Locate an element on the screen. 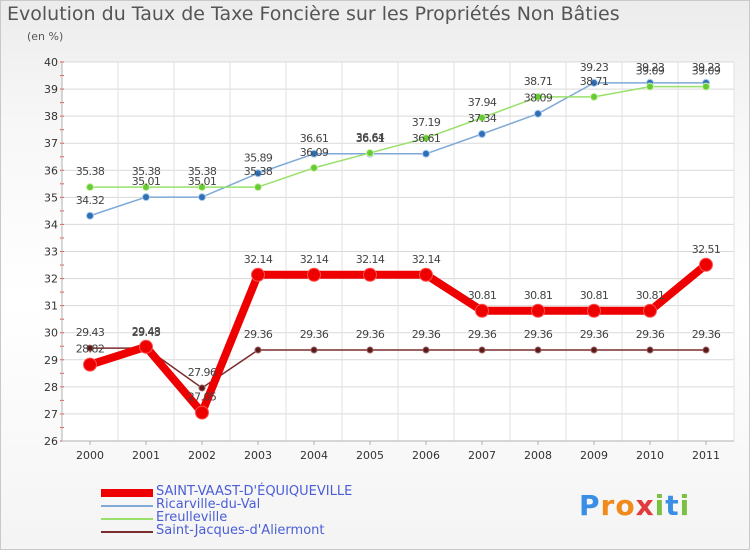  logo-letter: r is located at coordinates (608, 505).